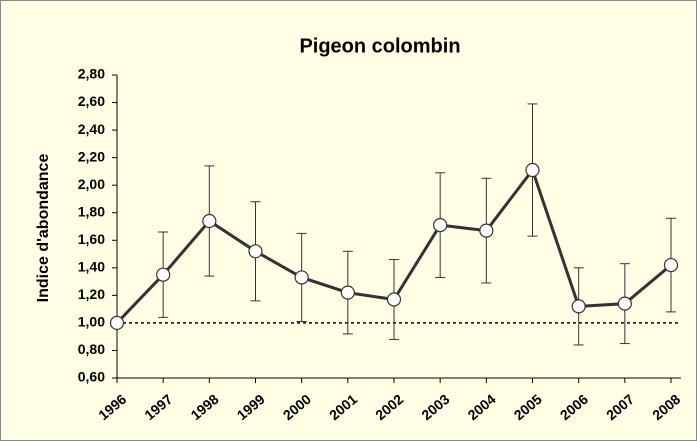 This screenshot has width=697, height=441. Describe the element at coordinates (91, 184) in the screenshot. I see `y-tick-label: 2,00` at that location.